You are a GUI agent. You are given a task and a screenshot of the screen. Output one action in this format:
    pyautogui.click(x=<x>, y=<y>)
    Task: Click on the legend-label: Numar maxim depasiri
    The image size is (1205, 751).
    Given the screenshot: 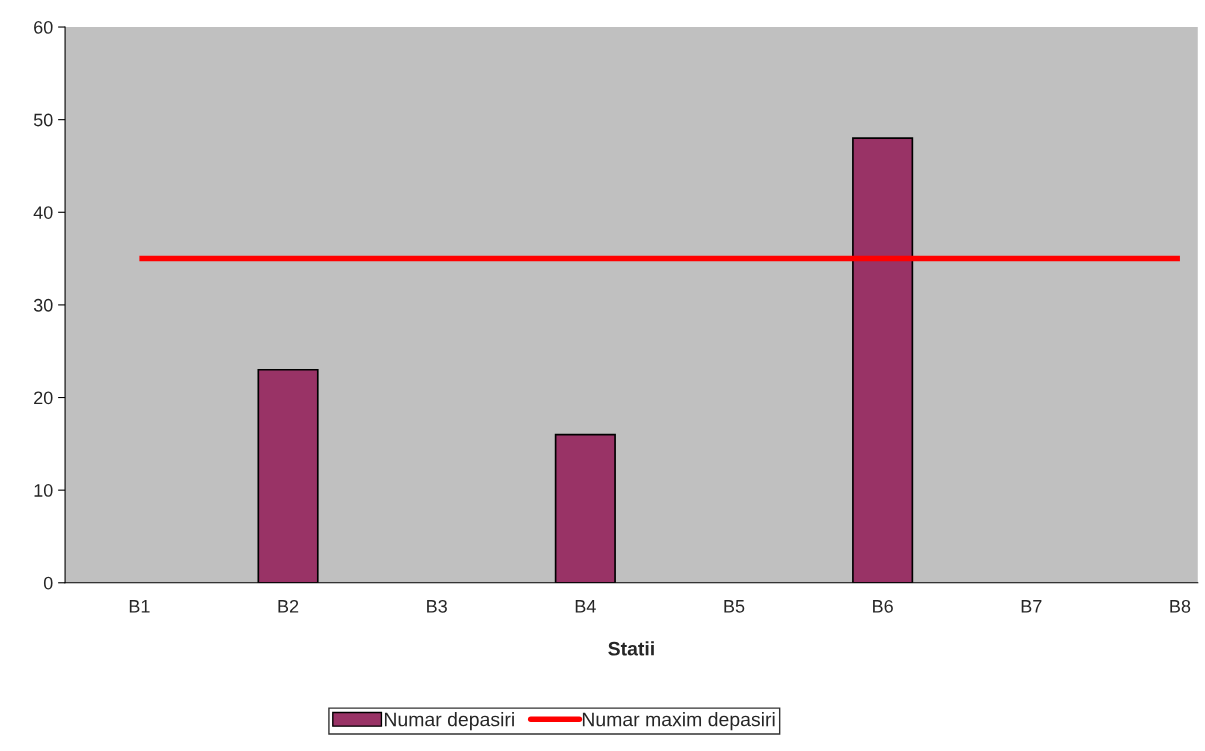 What is the action you would take?
    pyautogui.click(x=678, y=721)
    